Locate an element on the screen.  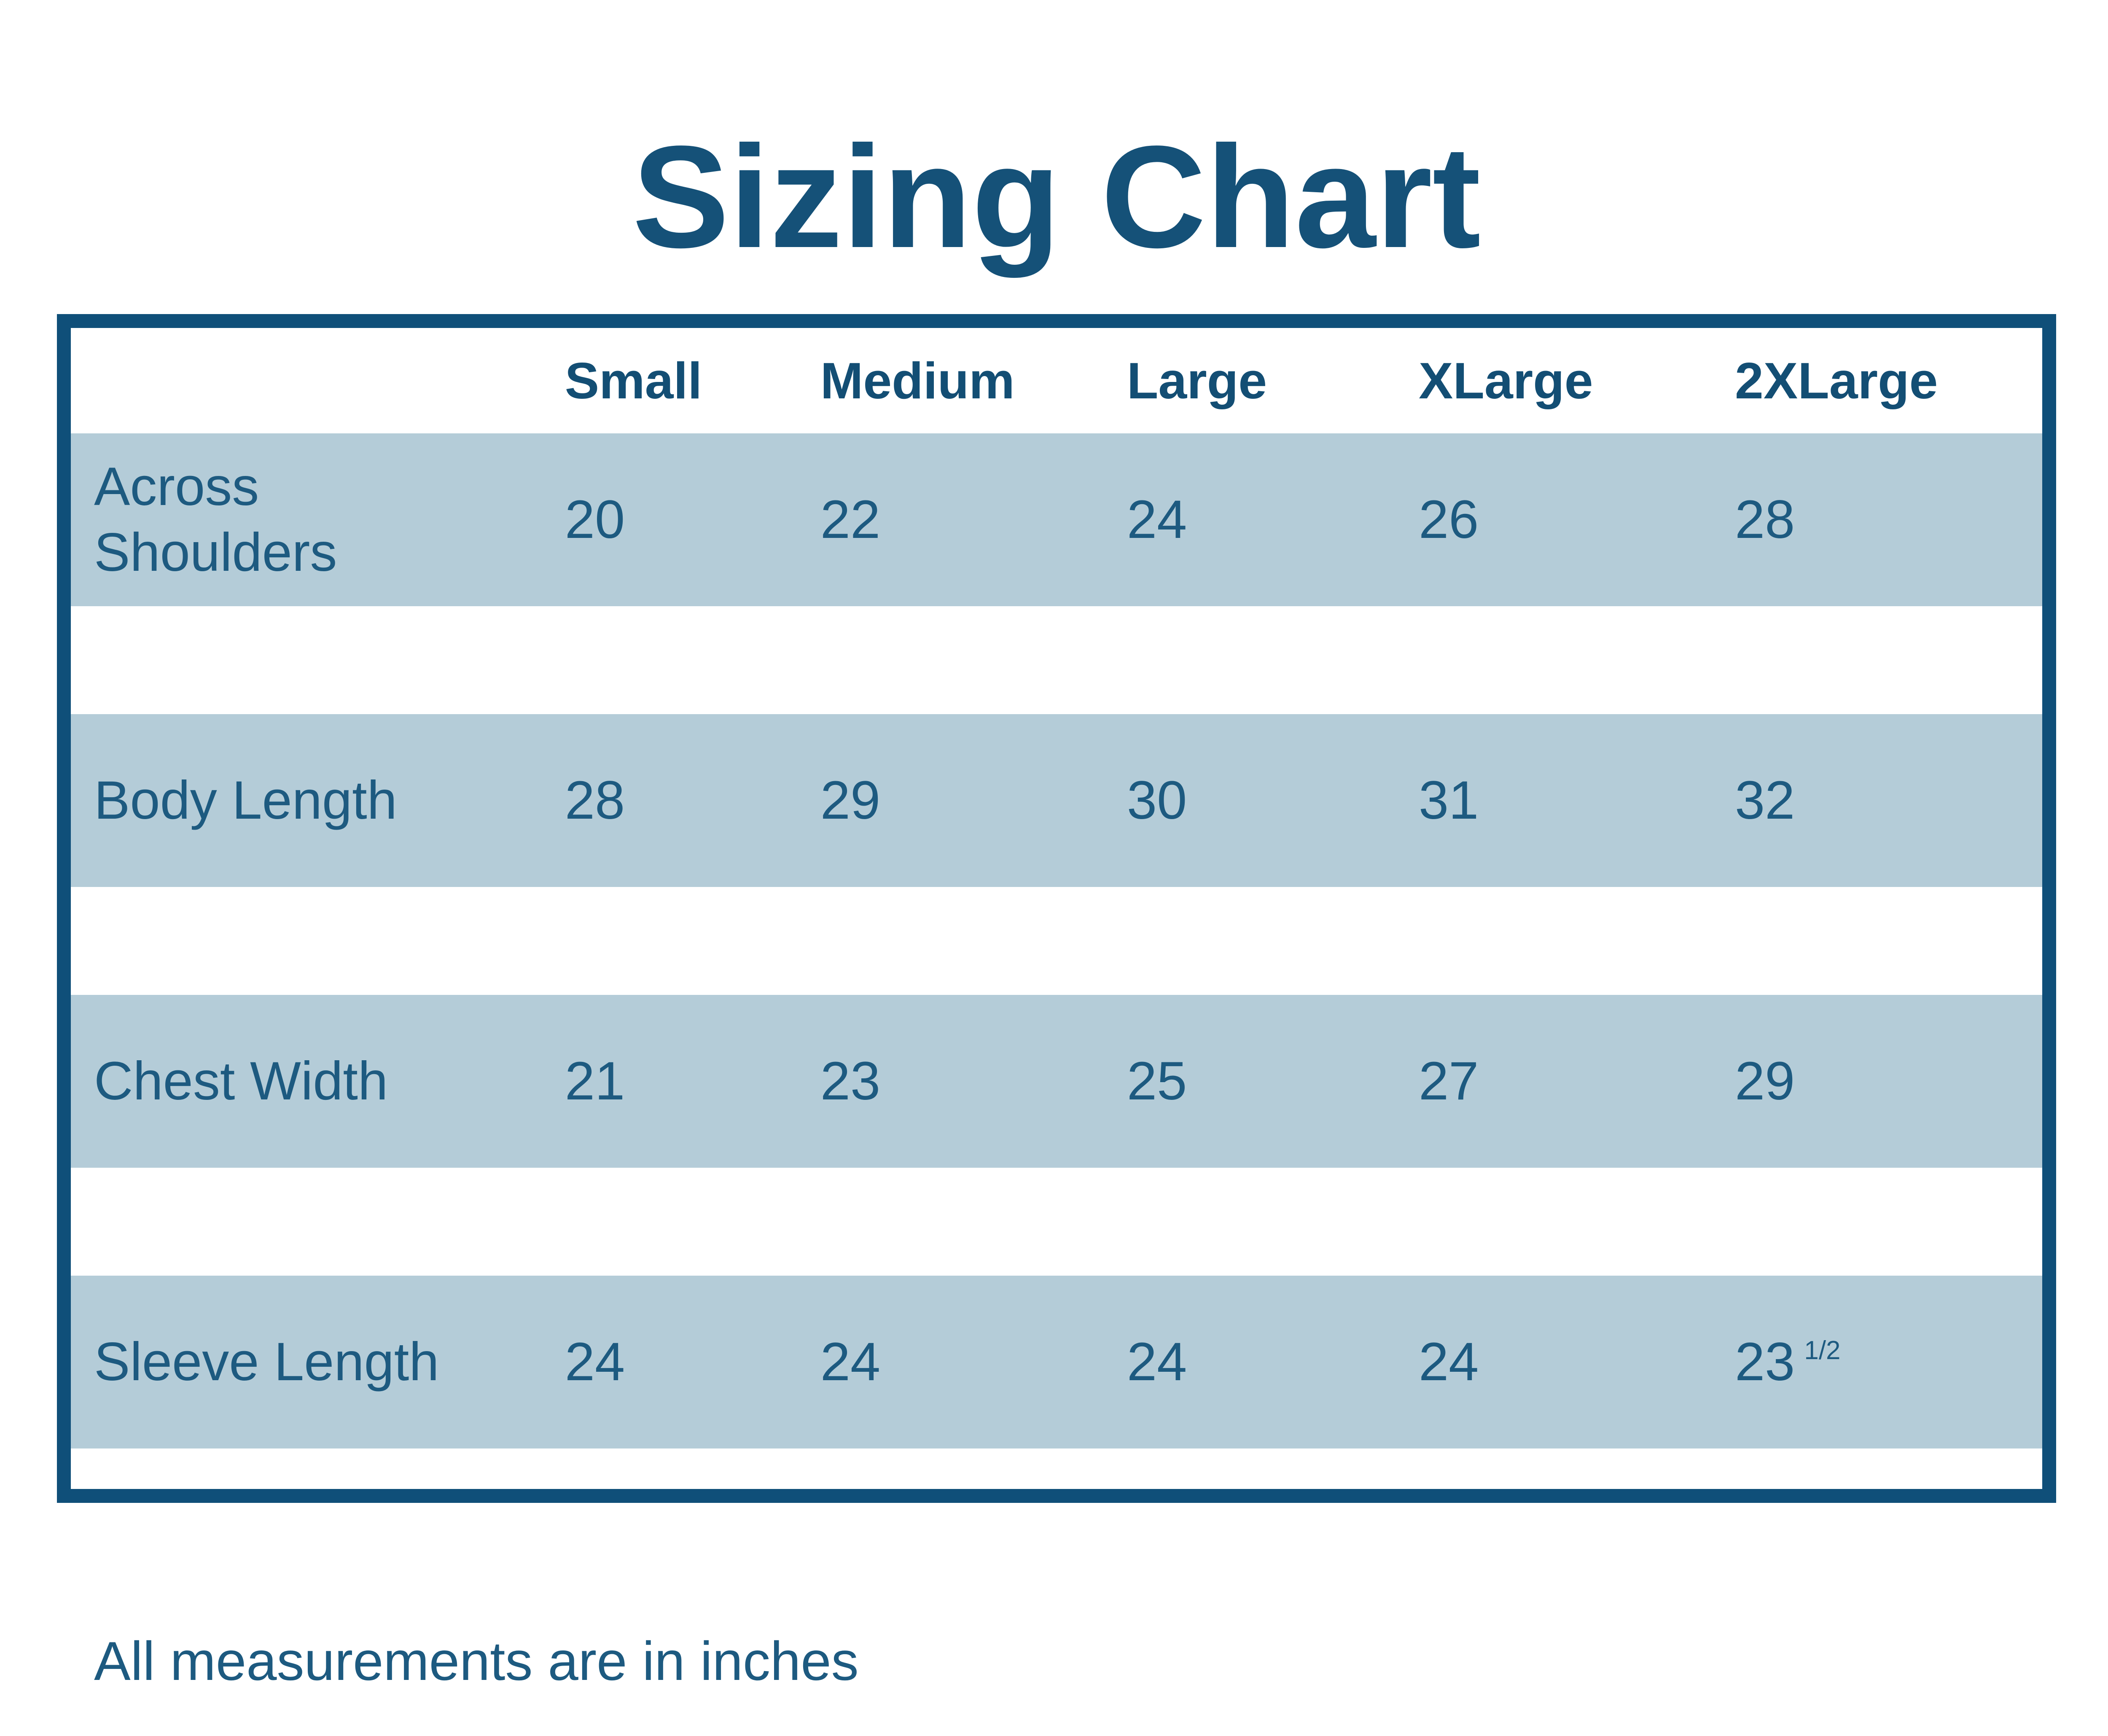
column-header-large: Large is located at coordinates (1273, 380).